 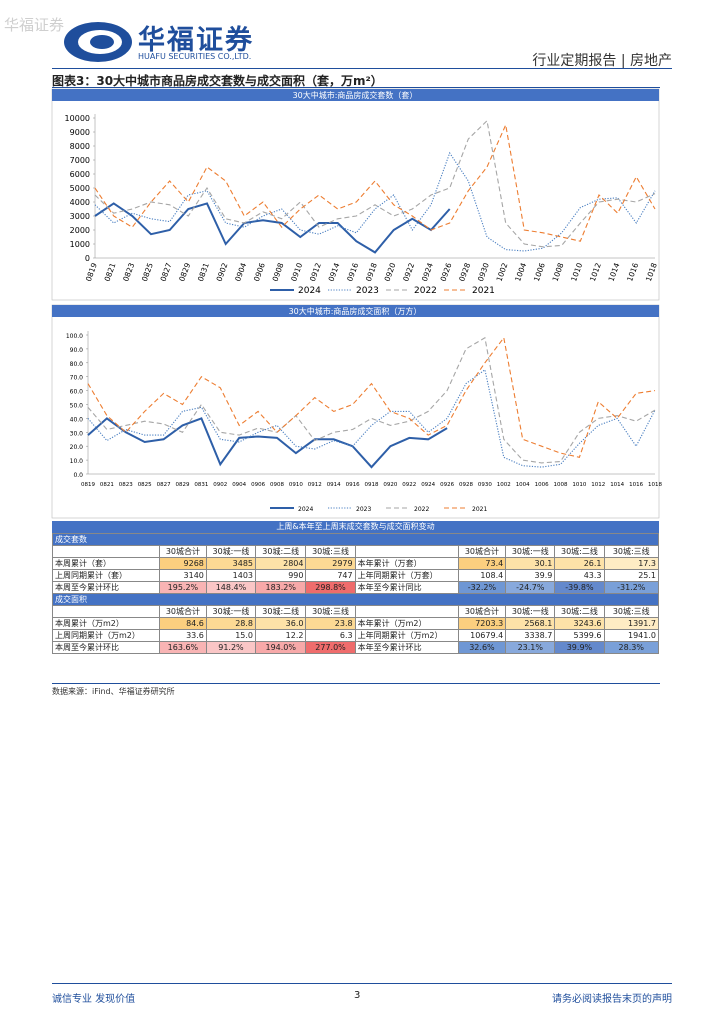 What do you see at coordinates (77, 392) in the screenshot?
I see `y-tick-label: 60.0` at bounding box center [77, 392].